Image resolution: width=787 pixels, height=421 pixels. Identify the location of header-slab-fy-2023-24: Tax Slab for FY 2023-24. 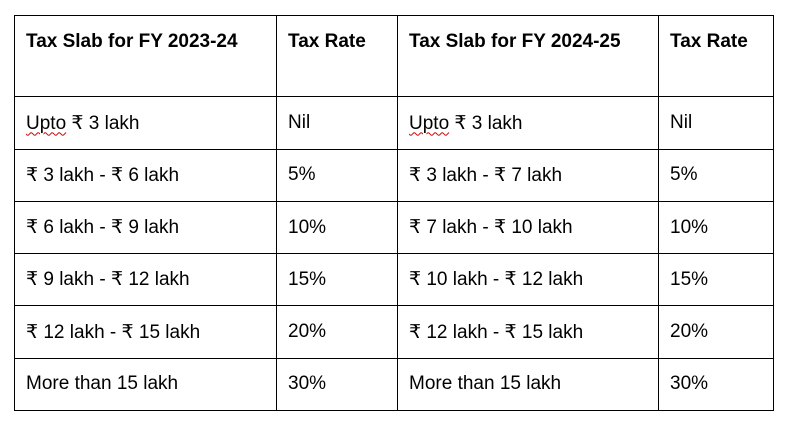
(145, 56).